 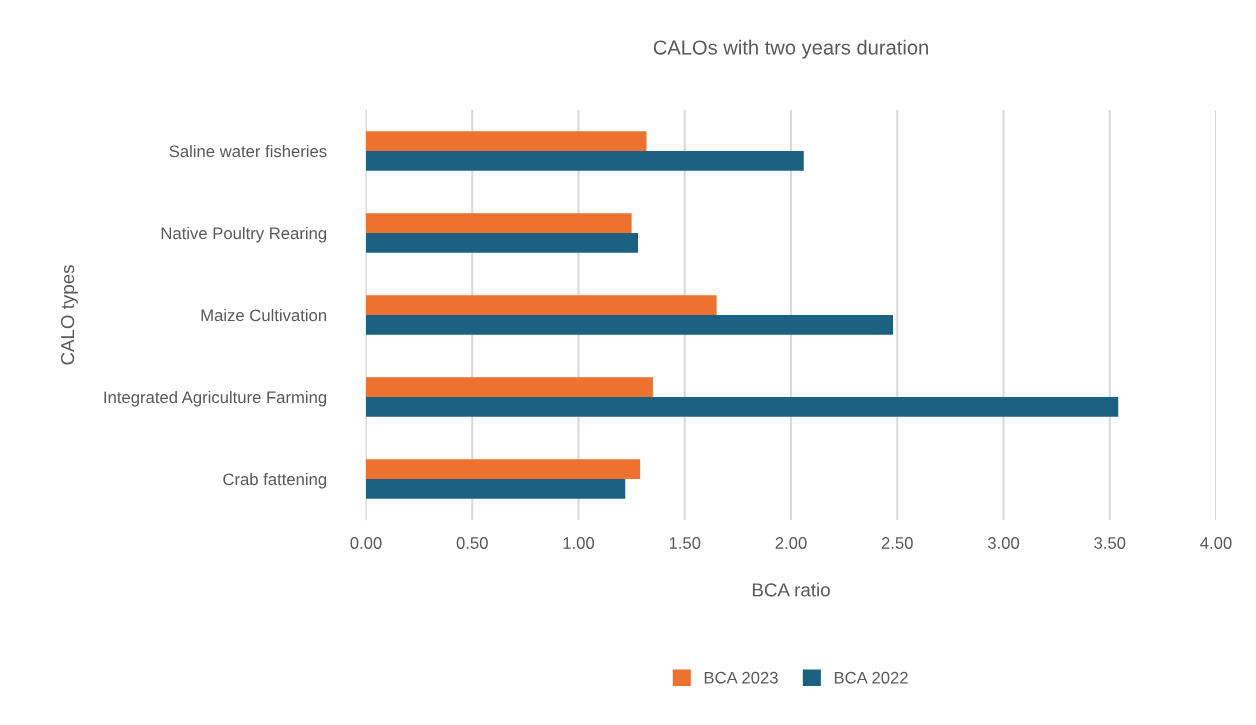 What do you see at coordinates (685, 543) in the screenshot?
I see `x-tick-label: 1.50` at bounding box center [685, 543].